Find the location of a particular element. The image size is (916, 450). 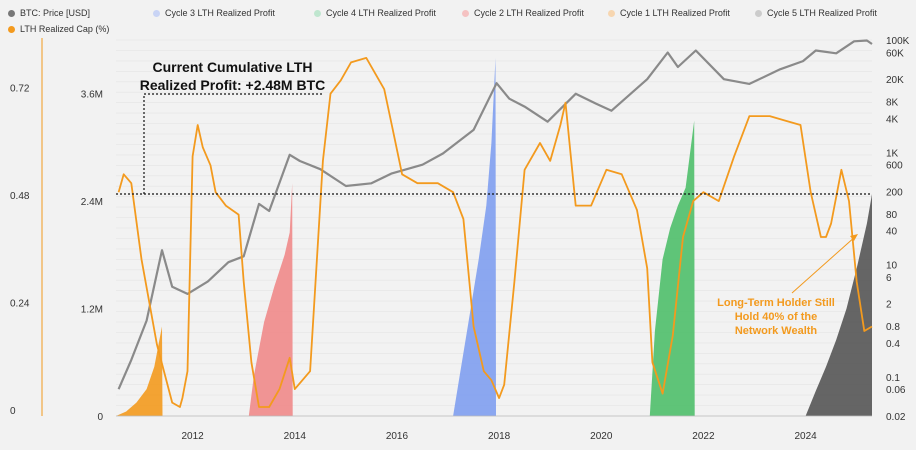

legend-item: BTC: Price [USD] is located at coordinates (49, 13).